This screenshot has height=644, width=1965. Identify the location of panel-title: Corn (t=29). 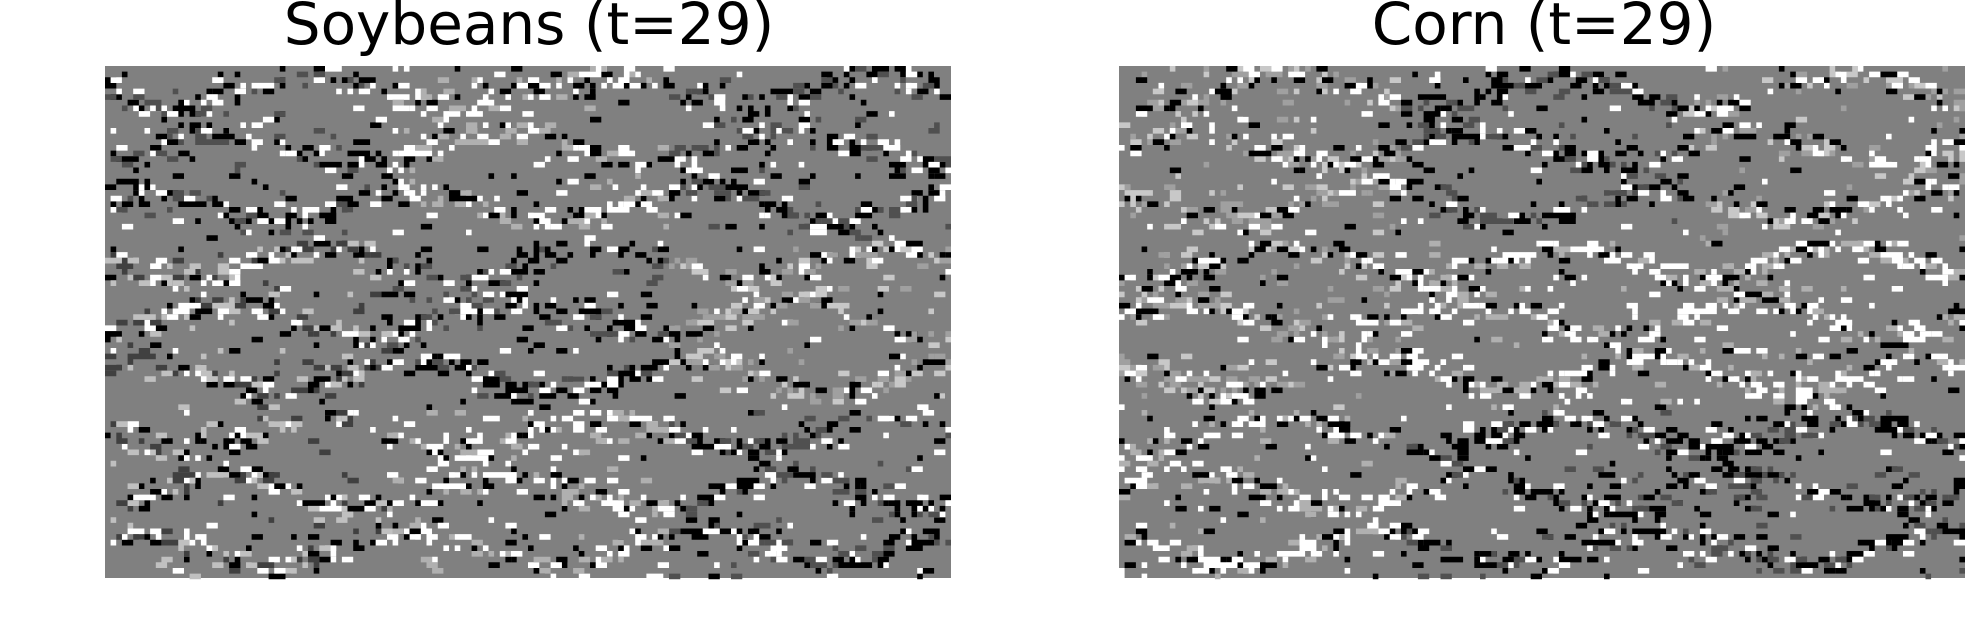
(1544, 29).